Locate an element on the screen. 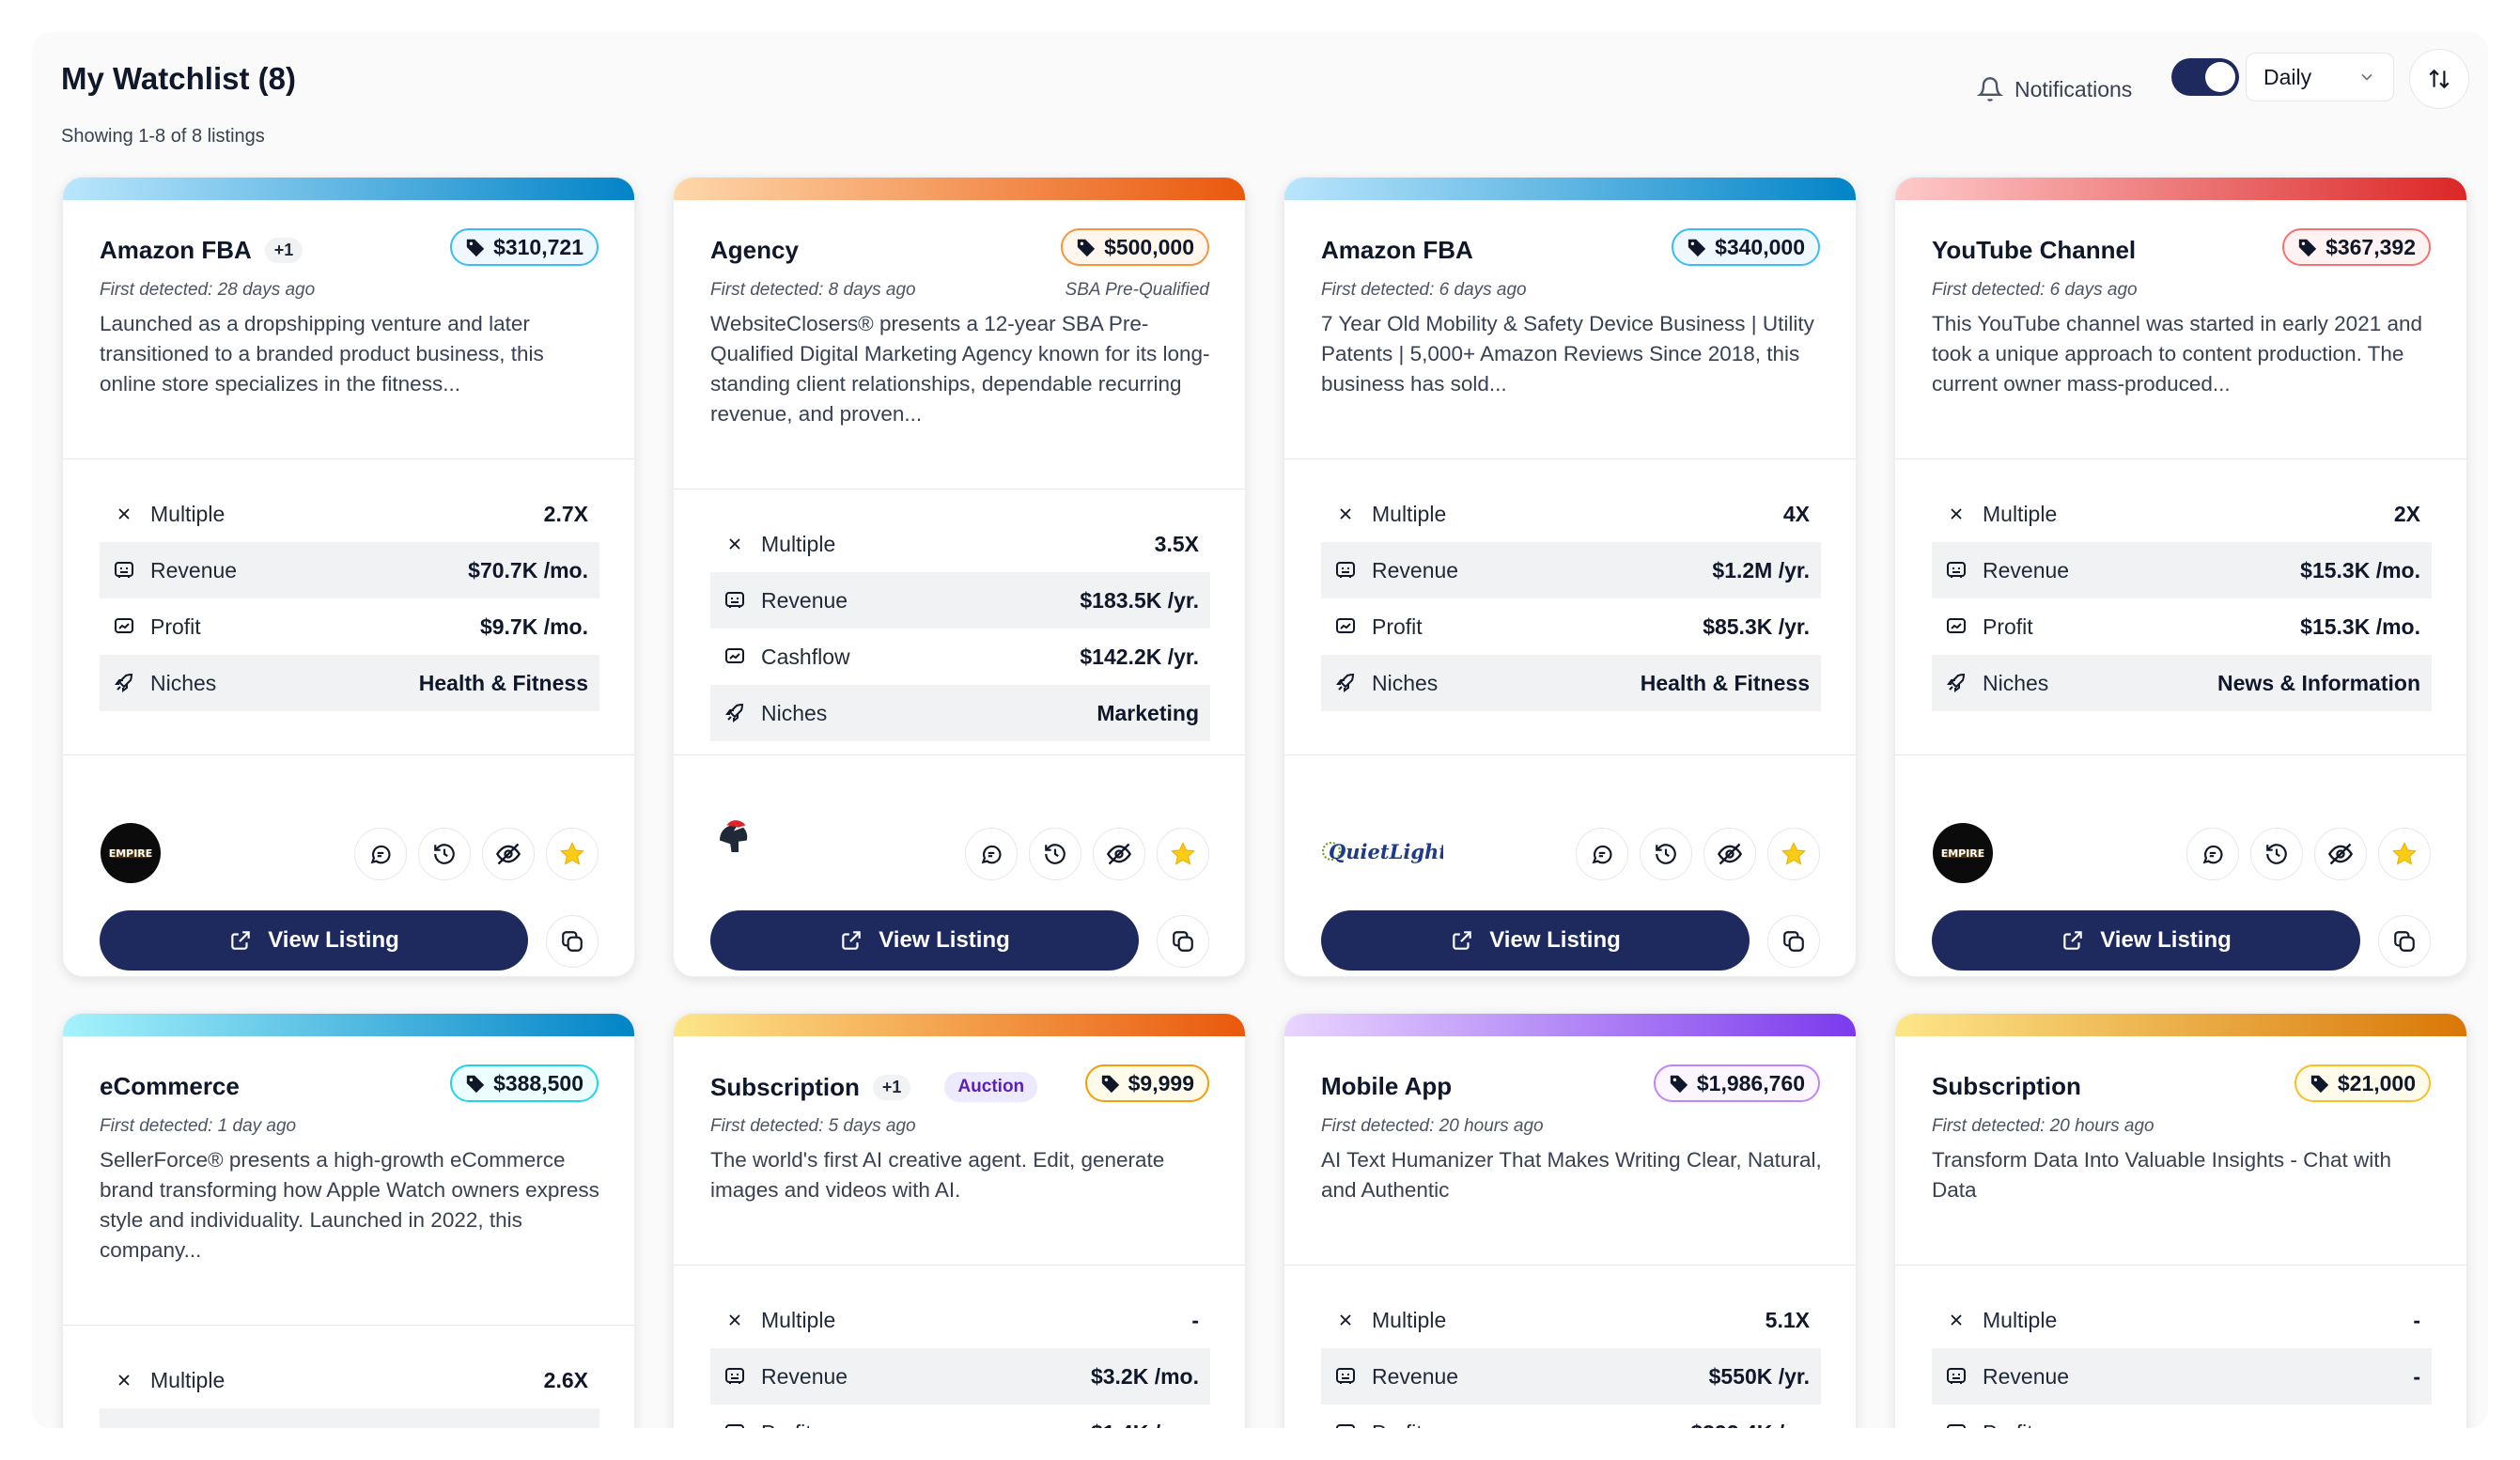 The width and height of the screenshot is (2520, 1460). metric-value: Health & Fitness is located at coordinates (503, 682).